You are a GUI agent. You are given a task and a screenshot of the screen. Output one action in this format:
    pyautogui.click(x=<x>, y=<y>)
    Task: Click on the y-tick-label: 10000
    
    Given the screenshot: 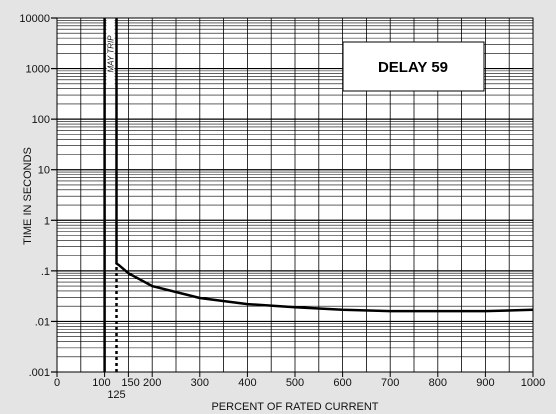 What is the action you would take?
    pyautogui.click(x=34, y=19)
    